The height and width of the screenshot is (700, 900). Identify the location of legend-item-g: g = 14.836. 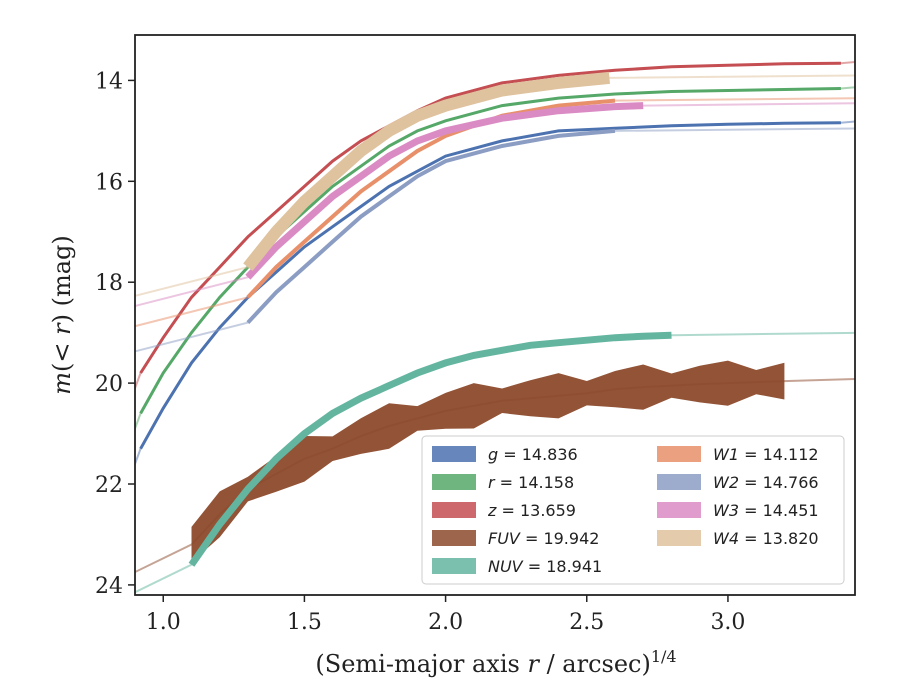
(505, 454).